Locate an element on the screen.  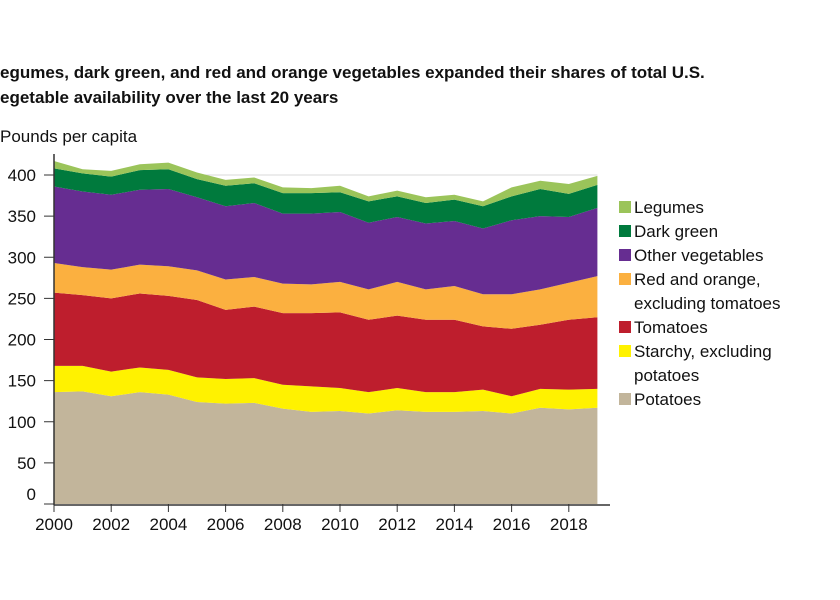
area-legumes is located at coordinates (326, 184).